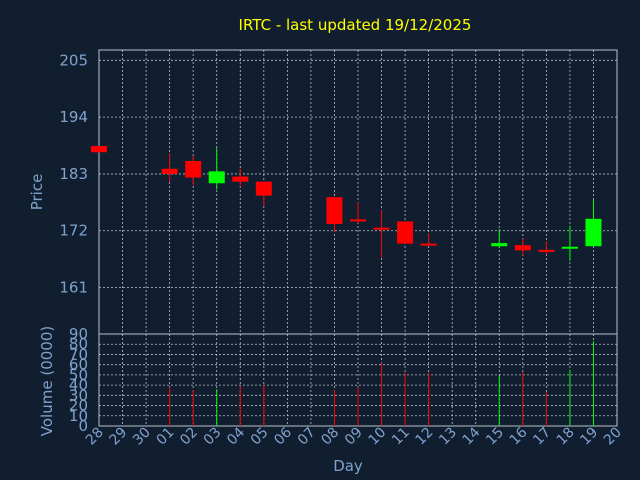  What do you see at coordinates (283, 436) in the screenshot?
I see `x-tick-label: 06` at bounding box center [283, 436].